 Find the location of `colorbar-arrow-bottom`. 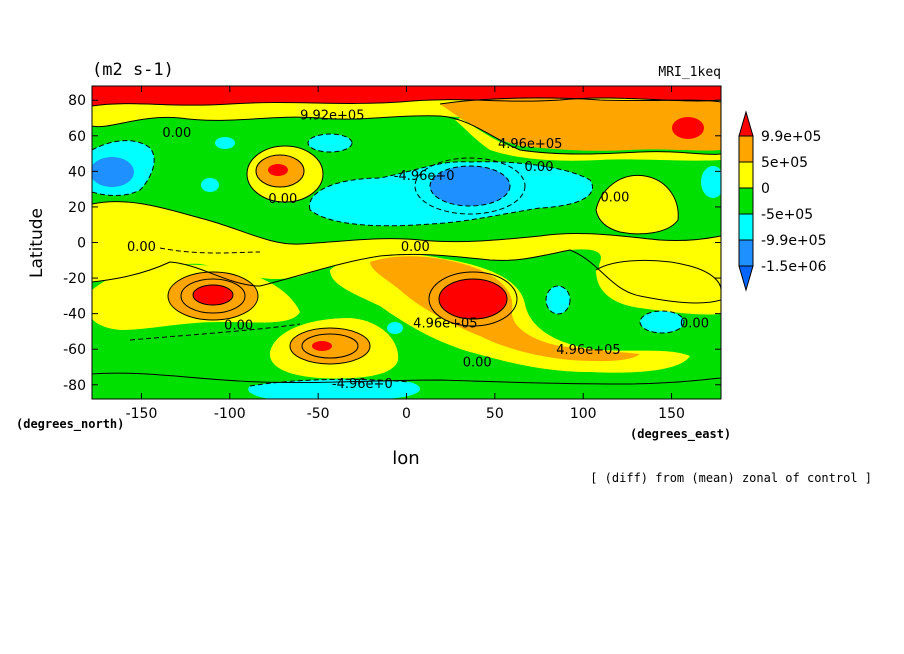

colorbar-arrow-bottom is located at coordinates (746, 278).